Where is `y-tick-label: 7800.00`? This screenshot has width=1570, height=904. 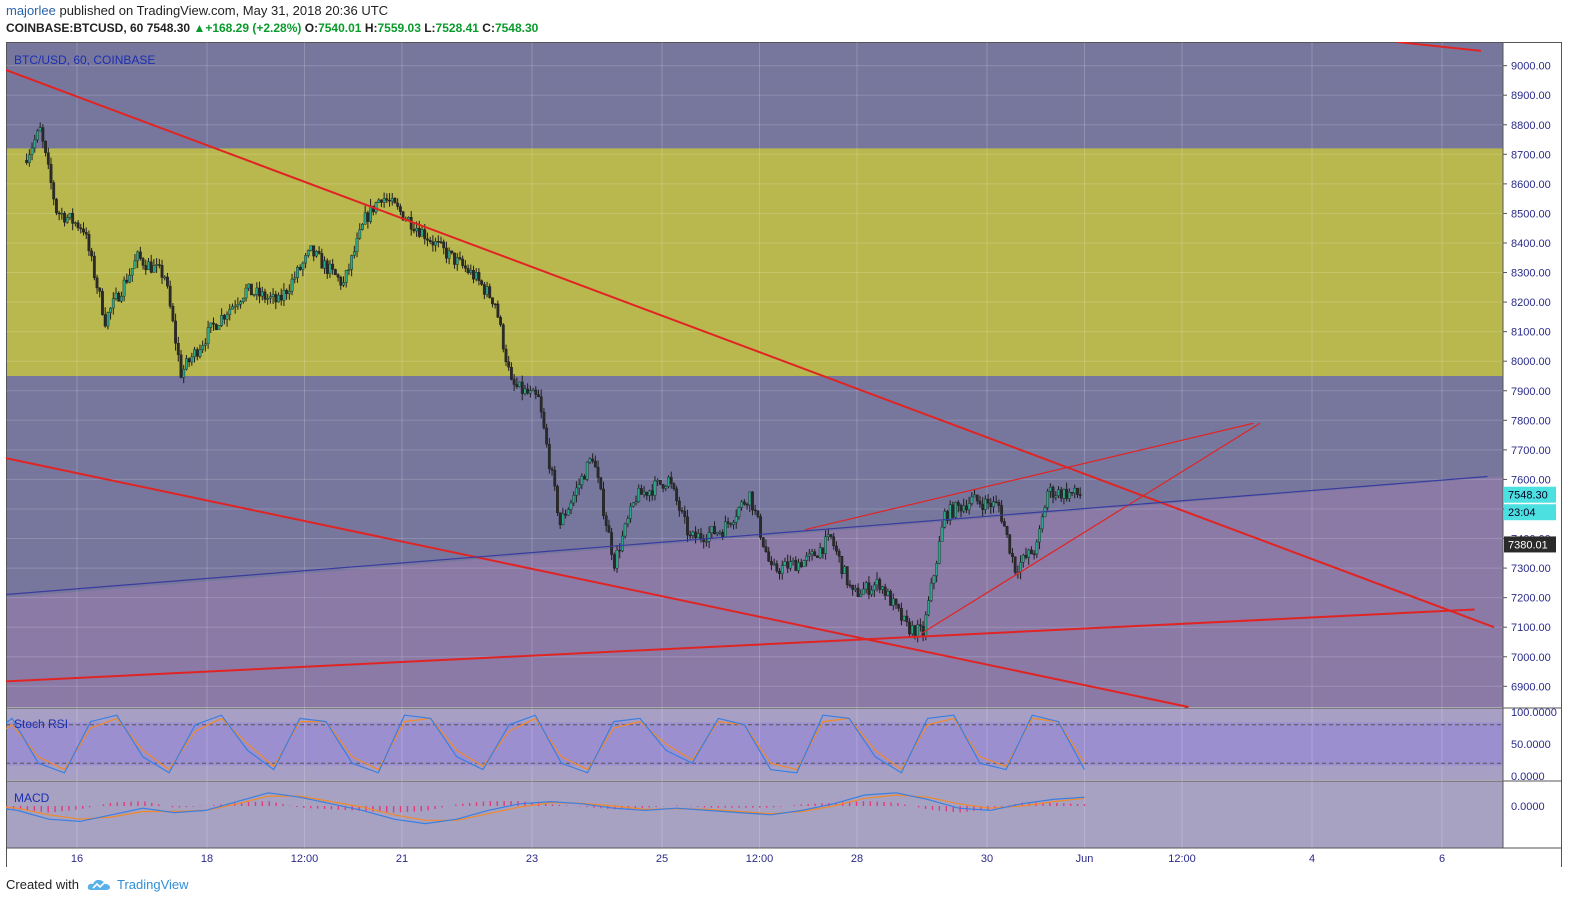
y-tick-label: 7800.00 is located at coordinates (1531, 421).